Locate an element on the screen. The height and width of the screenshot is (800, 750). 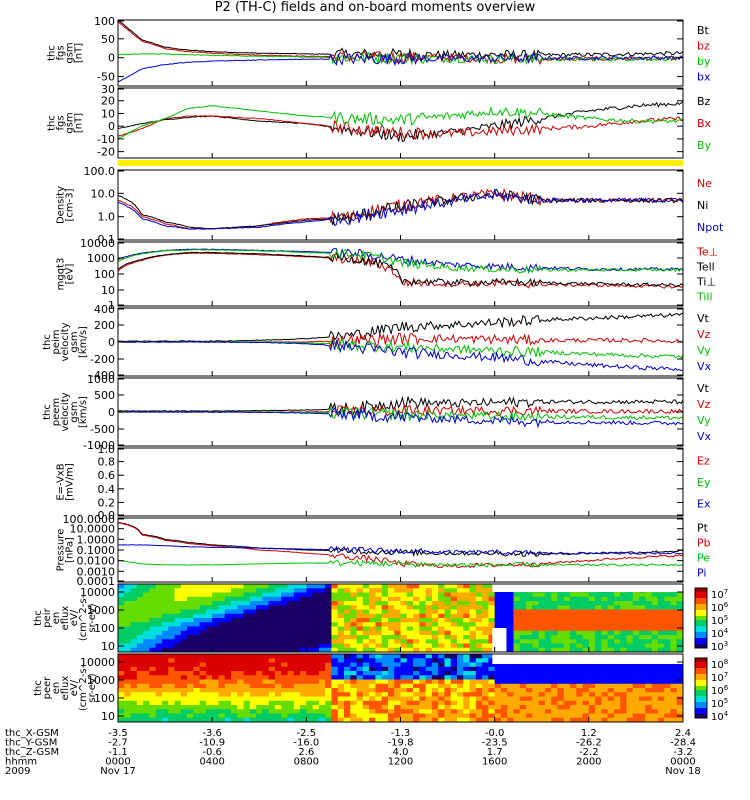
y-axis-label-peim_velocity: velocity is located at coordinates (65, 341).